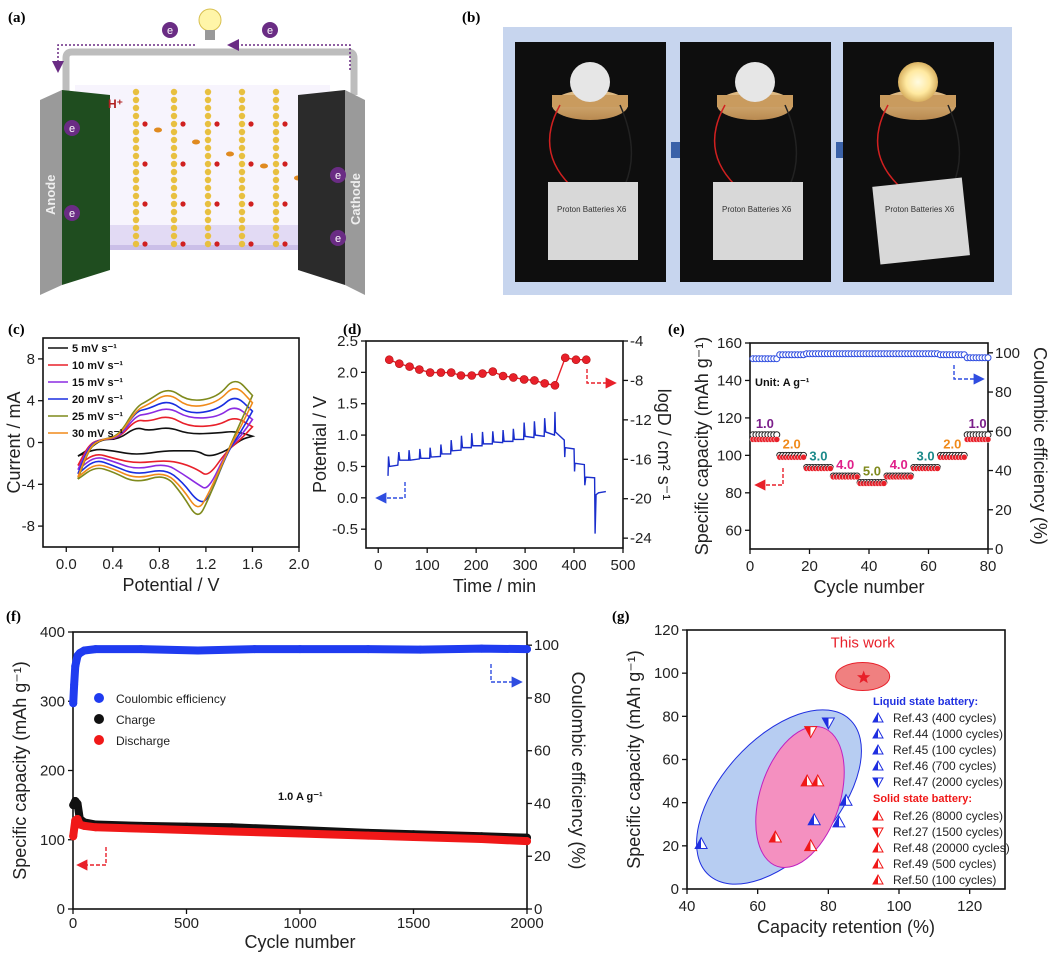  Describe the element at coordinates (872, 471) in the screenshot. I see `rate-label: 5.0` at that location.